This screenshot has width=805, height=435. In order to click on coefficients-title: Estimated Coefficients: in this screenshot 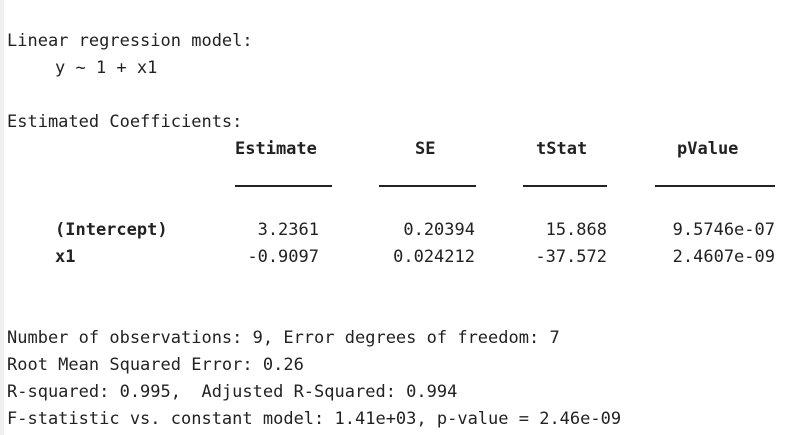, I will do `click(125, 122)`.